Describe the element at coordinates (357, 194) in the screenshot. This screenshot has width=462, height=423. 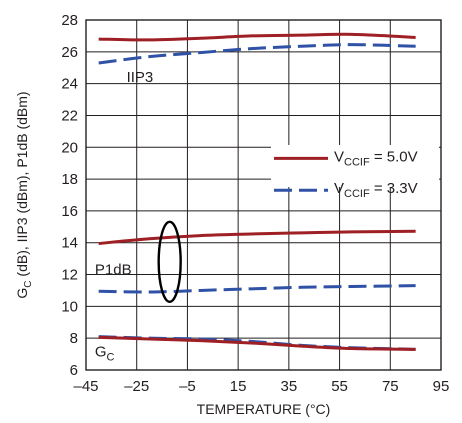
I see `legend-label-dashed-sub: CCIF` at that location.